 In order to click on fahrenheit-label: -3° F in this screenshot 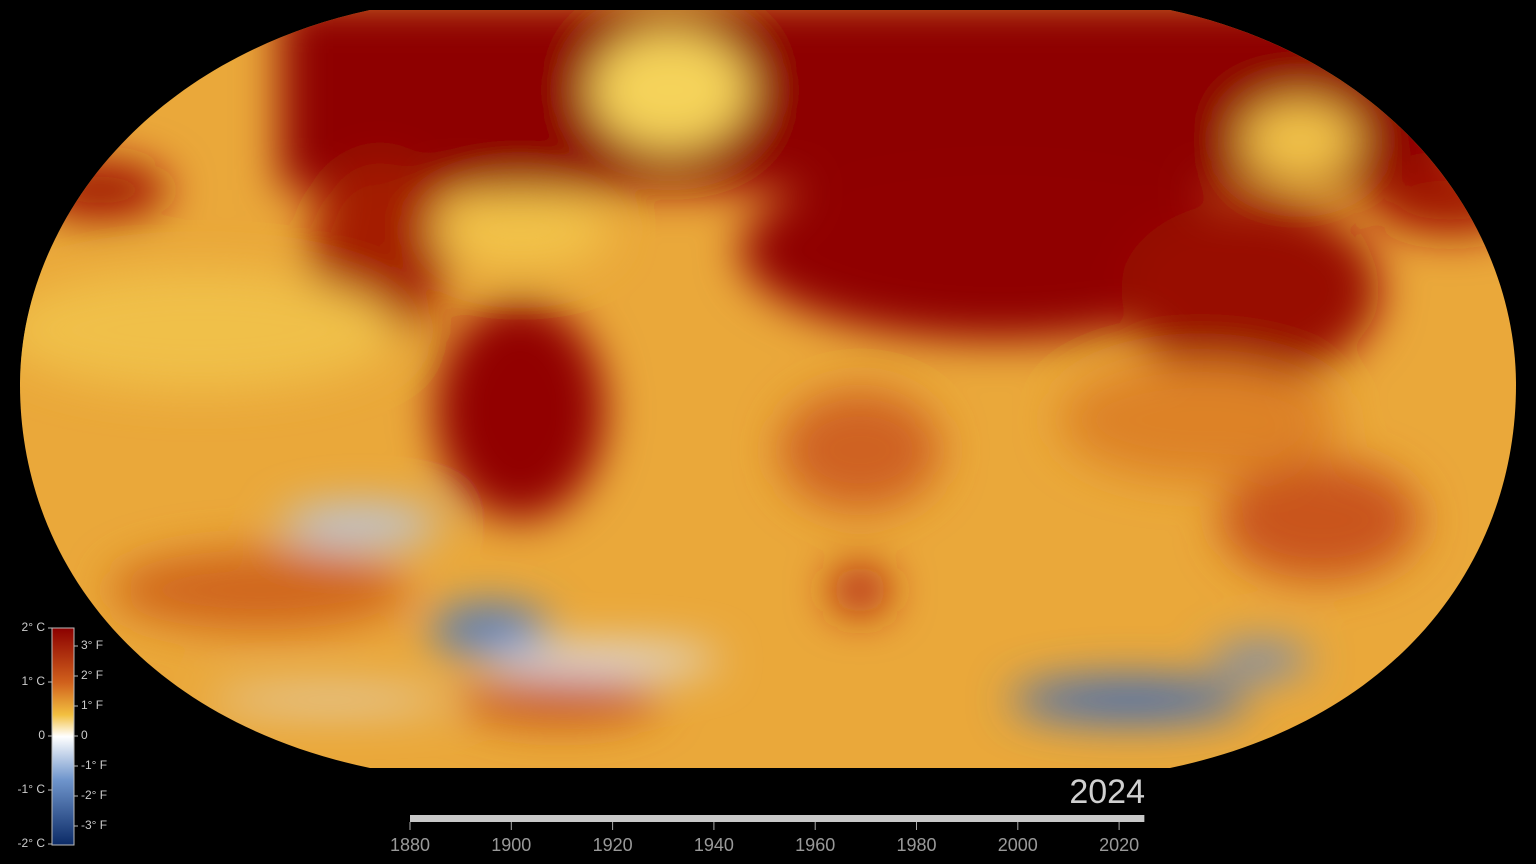, I will do `click(94, 825)`.